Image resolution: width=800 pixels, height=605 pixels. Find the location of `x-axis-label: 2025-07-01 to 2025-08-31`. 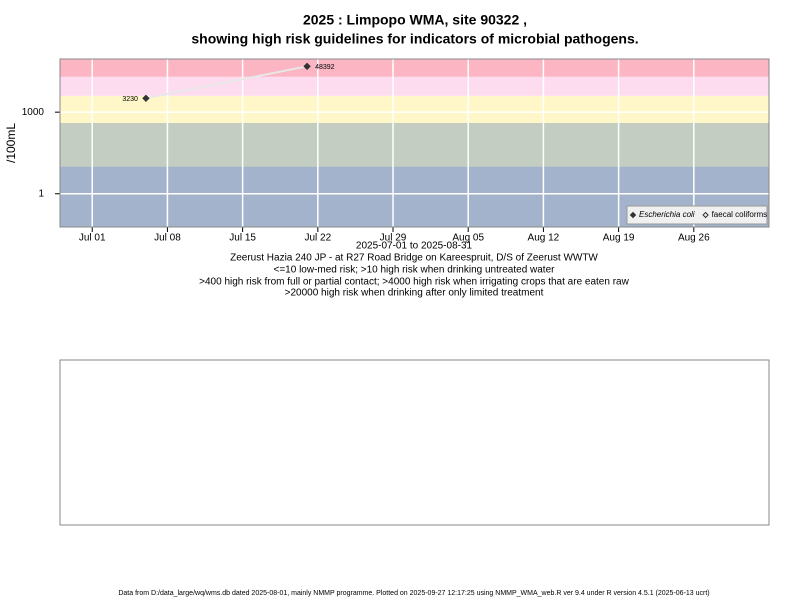

x-axis-label: 2025-07-01 to 2025-08-31 is located at coordinates (414, 246).